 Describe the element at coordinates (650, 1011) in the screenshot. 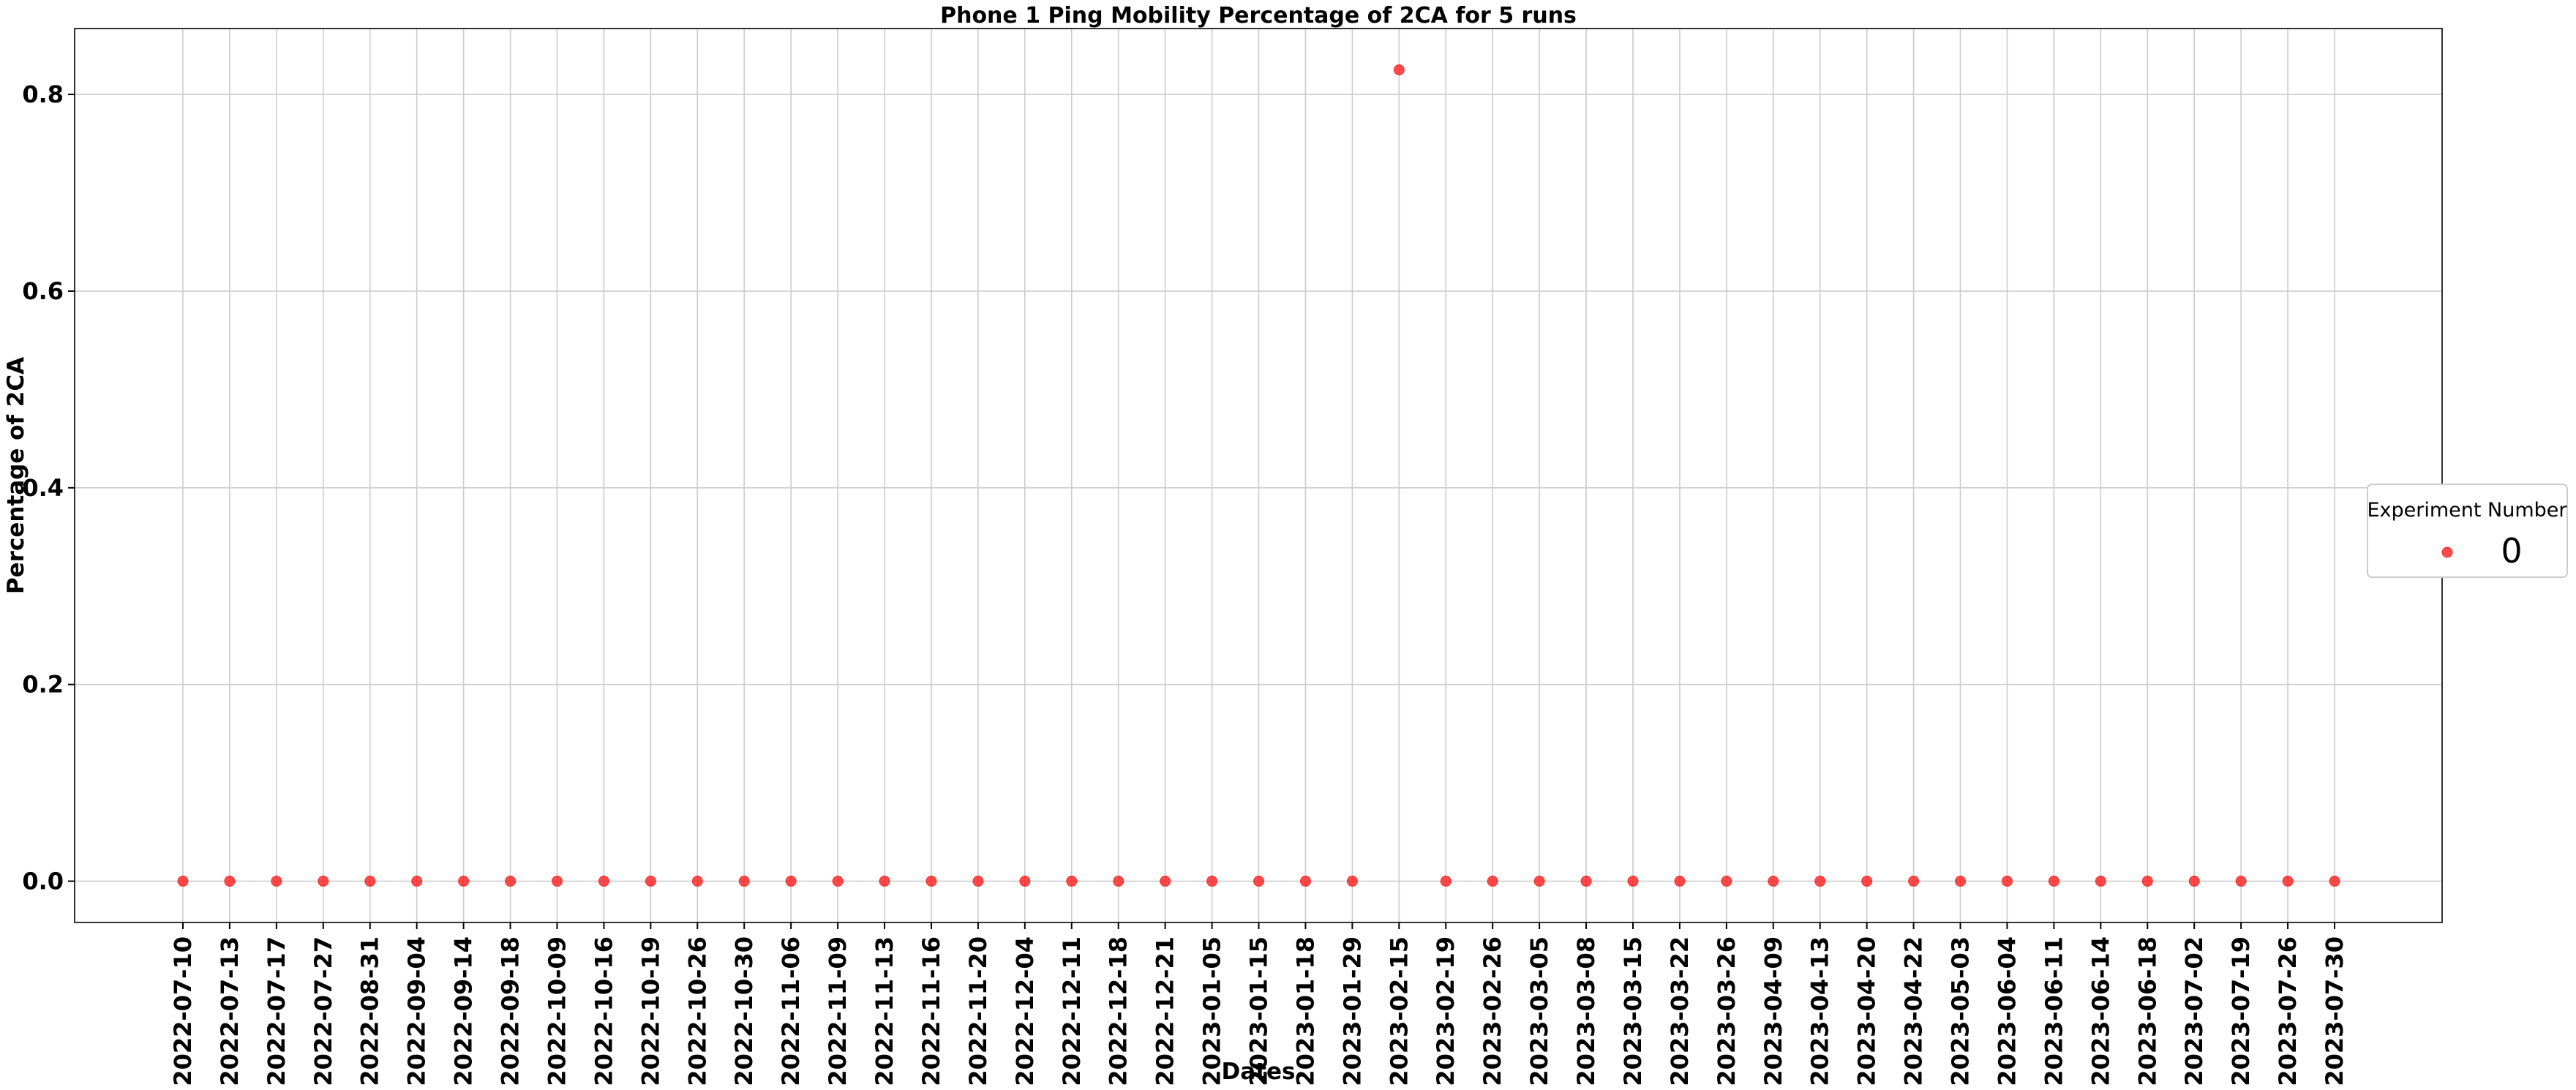

I see `x-tick-label: 2022-10-19` at that location.